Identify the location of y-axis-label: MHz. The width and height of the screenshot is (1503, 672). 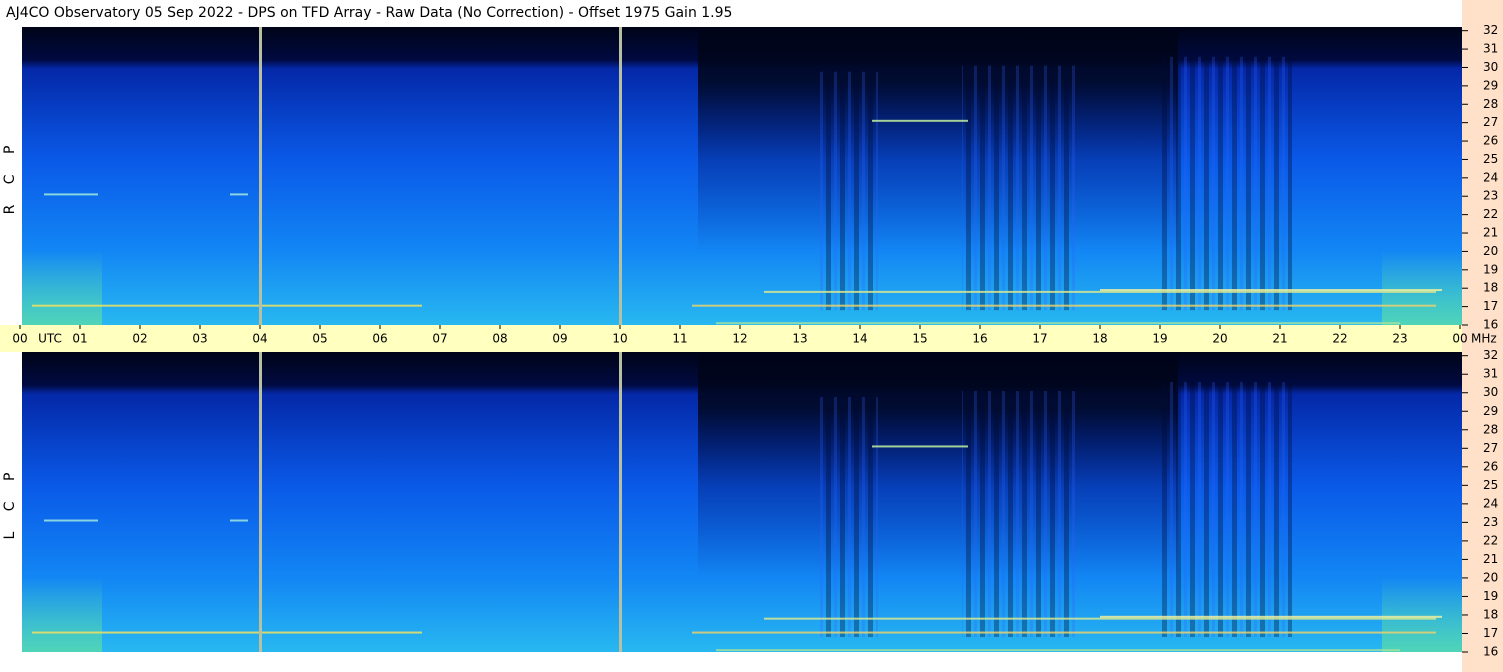
(1484, 339).